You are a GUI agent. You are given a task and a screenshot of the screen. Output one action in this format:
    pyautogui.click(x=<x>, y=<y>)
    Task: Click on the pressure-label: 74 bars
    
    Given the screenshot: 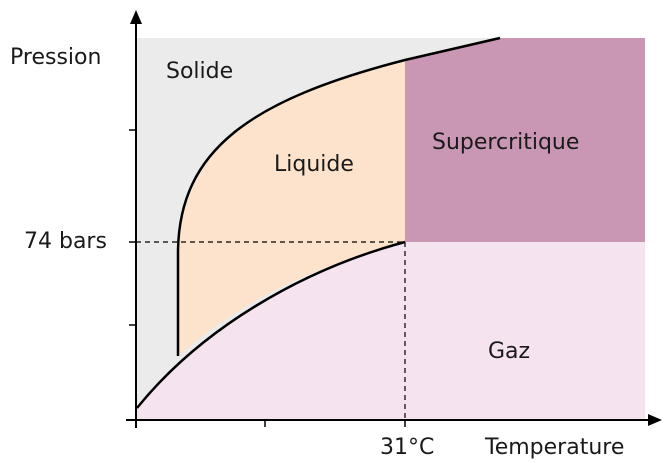 What is the action you would take?
    pyautogui.click(x=65, y=241)
    